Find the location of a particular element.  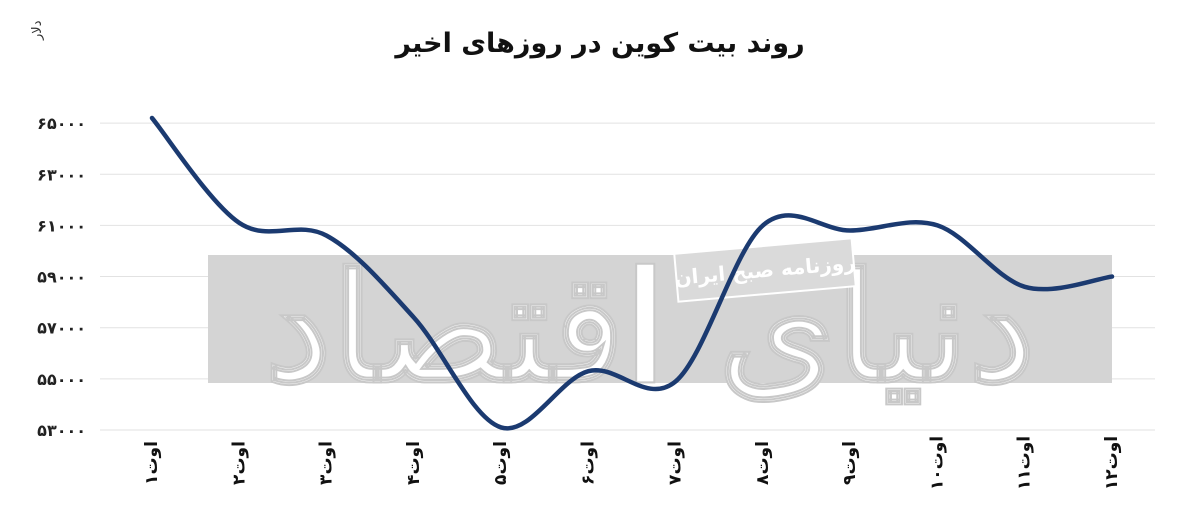

y-tick-label: ۶۵۰۰۰ is located at coordinates (61, 123).